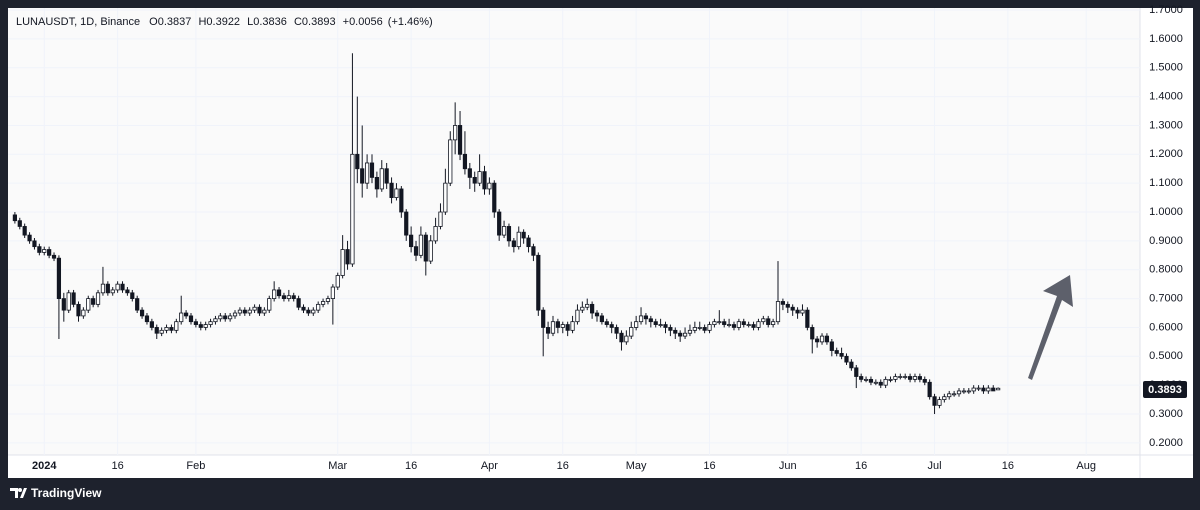 This screenshot has width=1200, height=510. I want to click on ohlc-value: 0.3836, so click(270, 22).